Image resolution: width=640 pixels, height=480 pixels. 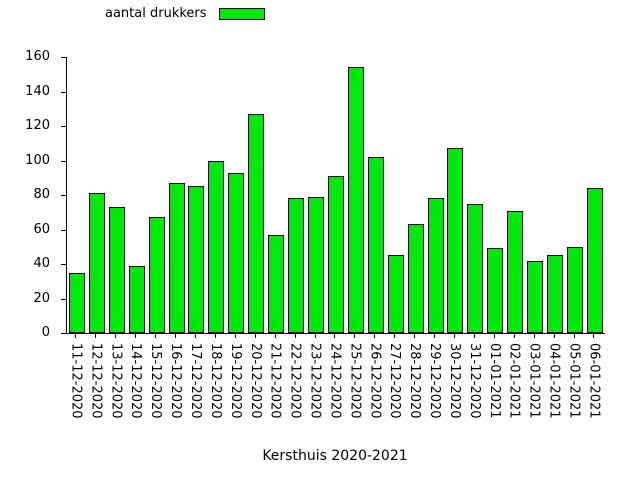 What do you see at coordinates (395, 381) in the screenshot?
I see `x-tick-label: 27-12-2020` at bounding box center [395, 381].